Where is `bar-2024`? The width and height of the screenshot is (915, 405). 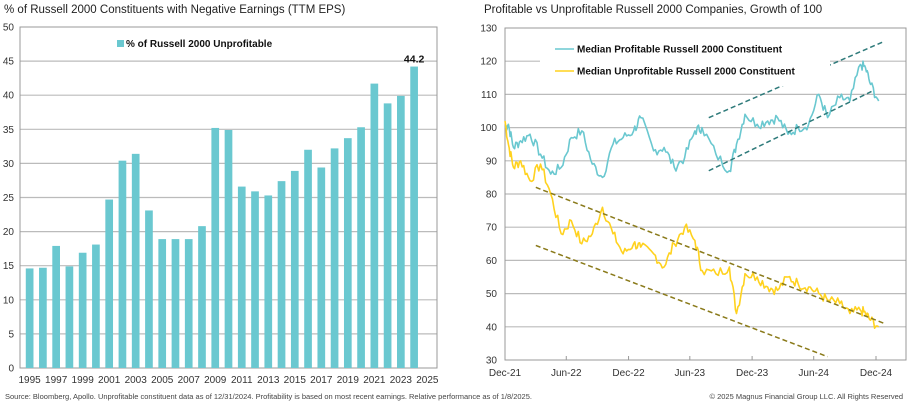
bar-2024 is located at coordinates (414, 217).